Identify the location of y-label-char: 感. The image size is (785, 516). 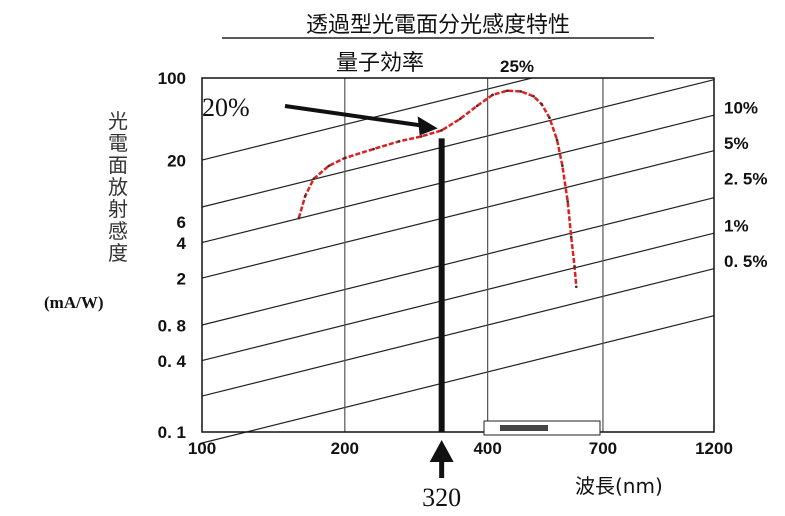
(118, 231).